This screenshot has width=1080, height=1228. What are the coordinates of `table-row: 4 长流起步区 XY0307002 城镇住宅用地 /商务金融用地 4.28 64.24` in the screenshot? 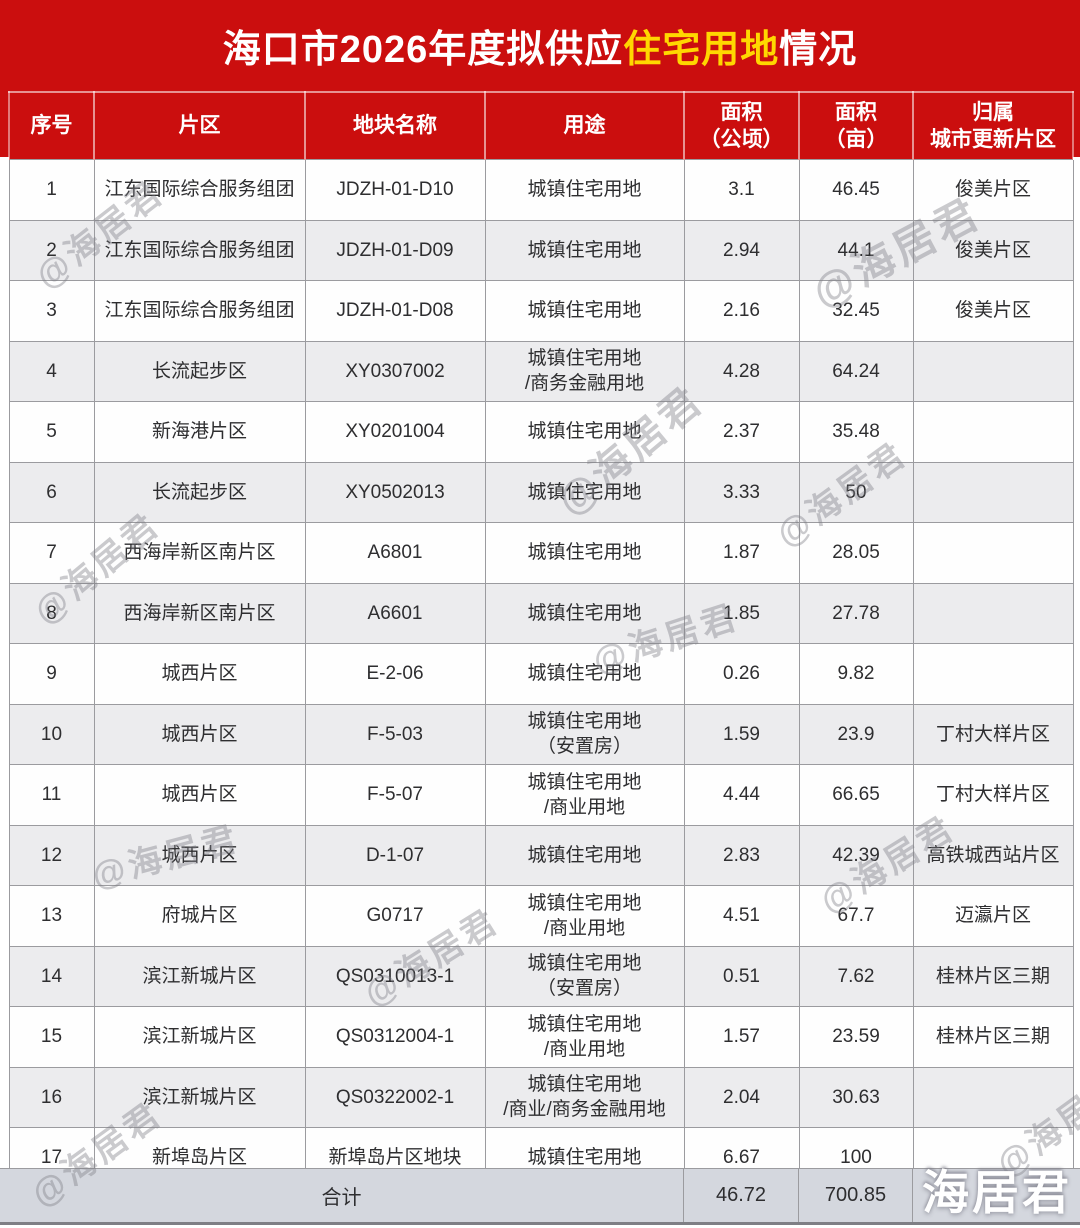 It's located at (541, 371).